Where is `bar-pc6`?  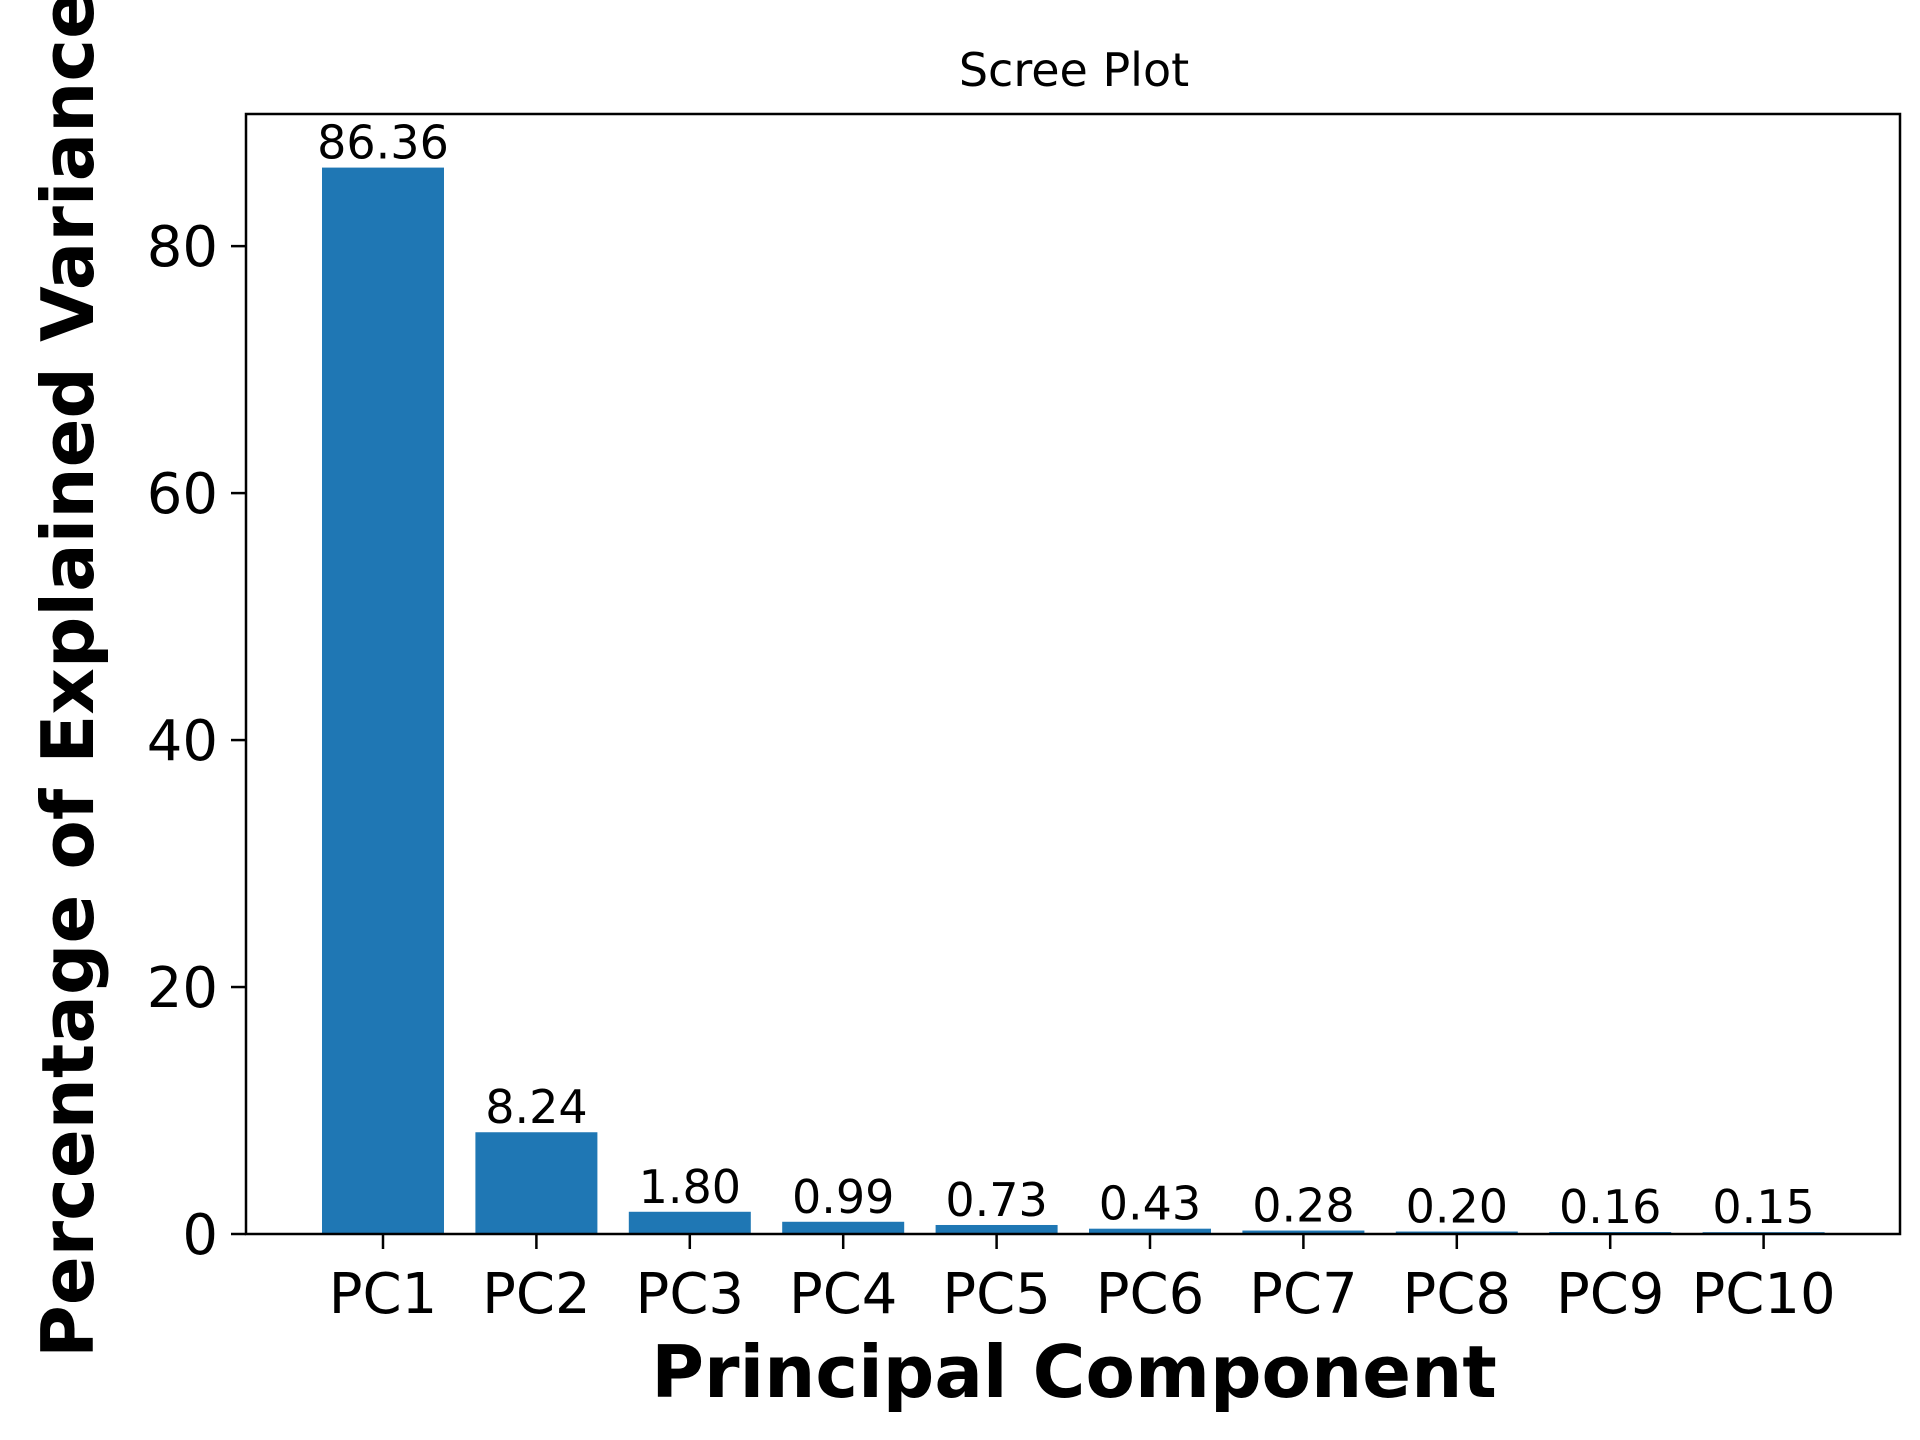
bar-pc6 is located at coordinates (1150, 1231).